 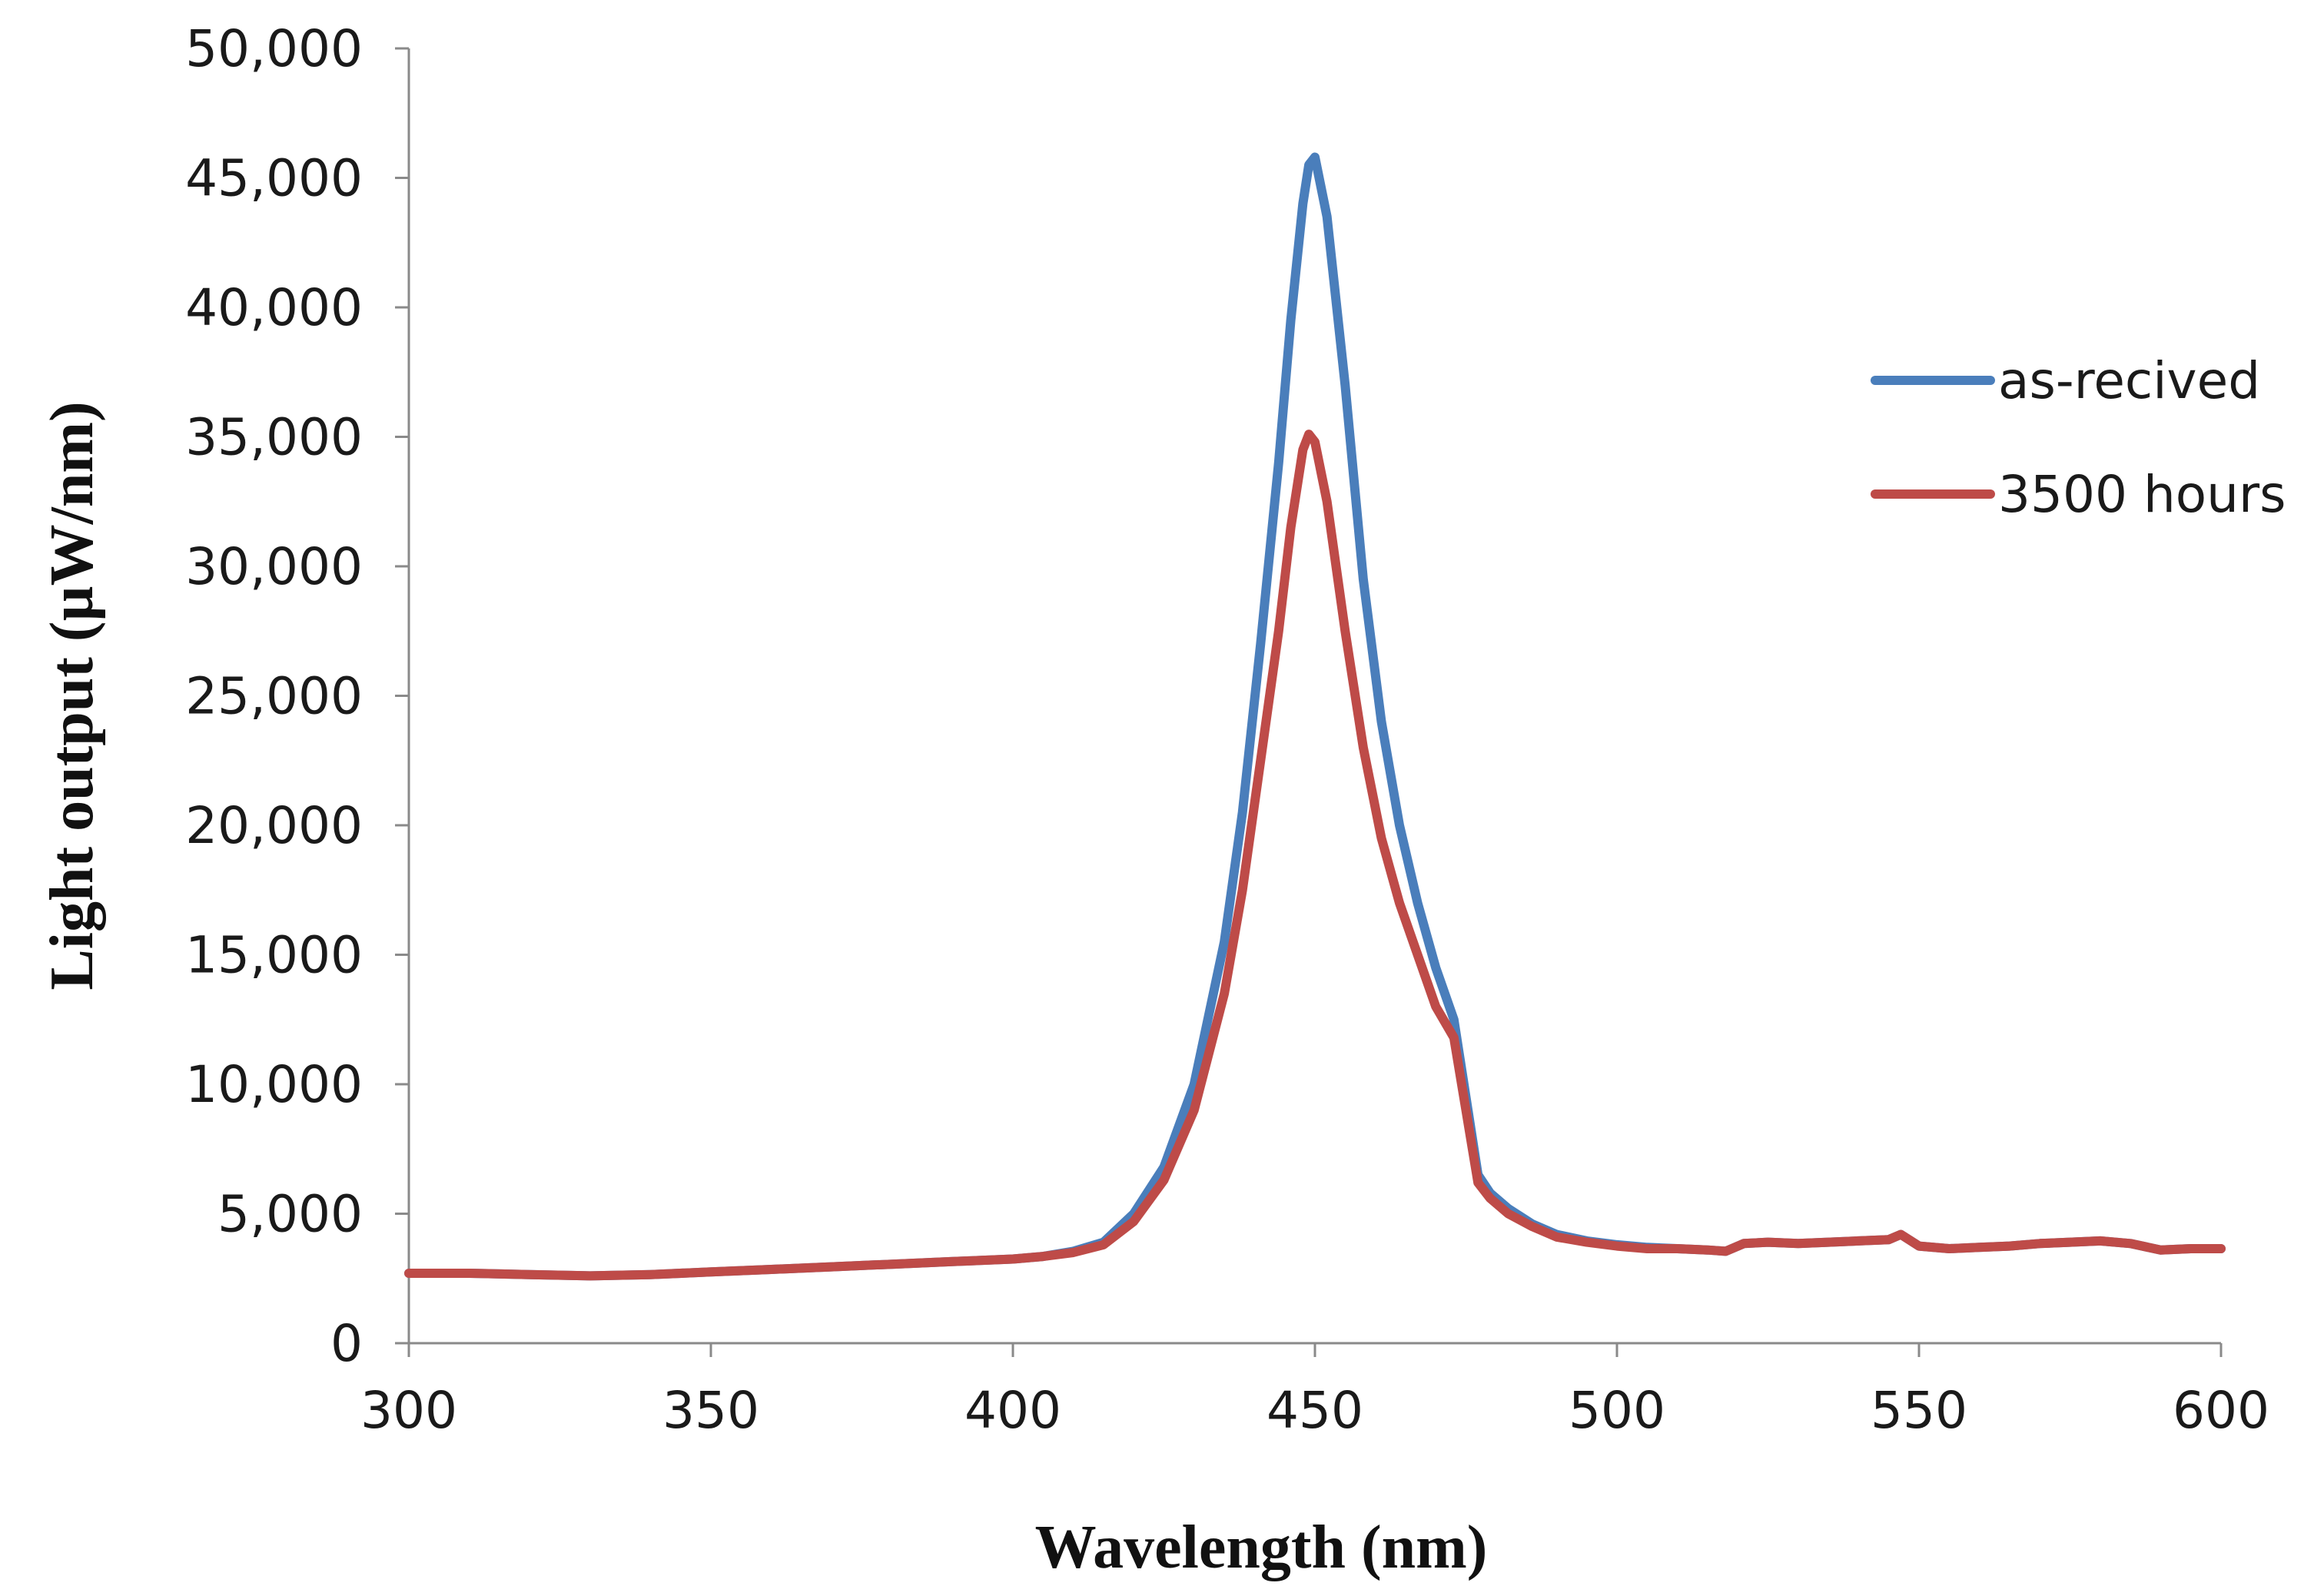 I want to click on x-tick-label: 400, so click(x=1012, y=1410).